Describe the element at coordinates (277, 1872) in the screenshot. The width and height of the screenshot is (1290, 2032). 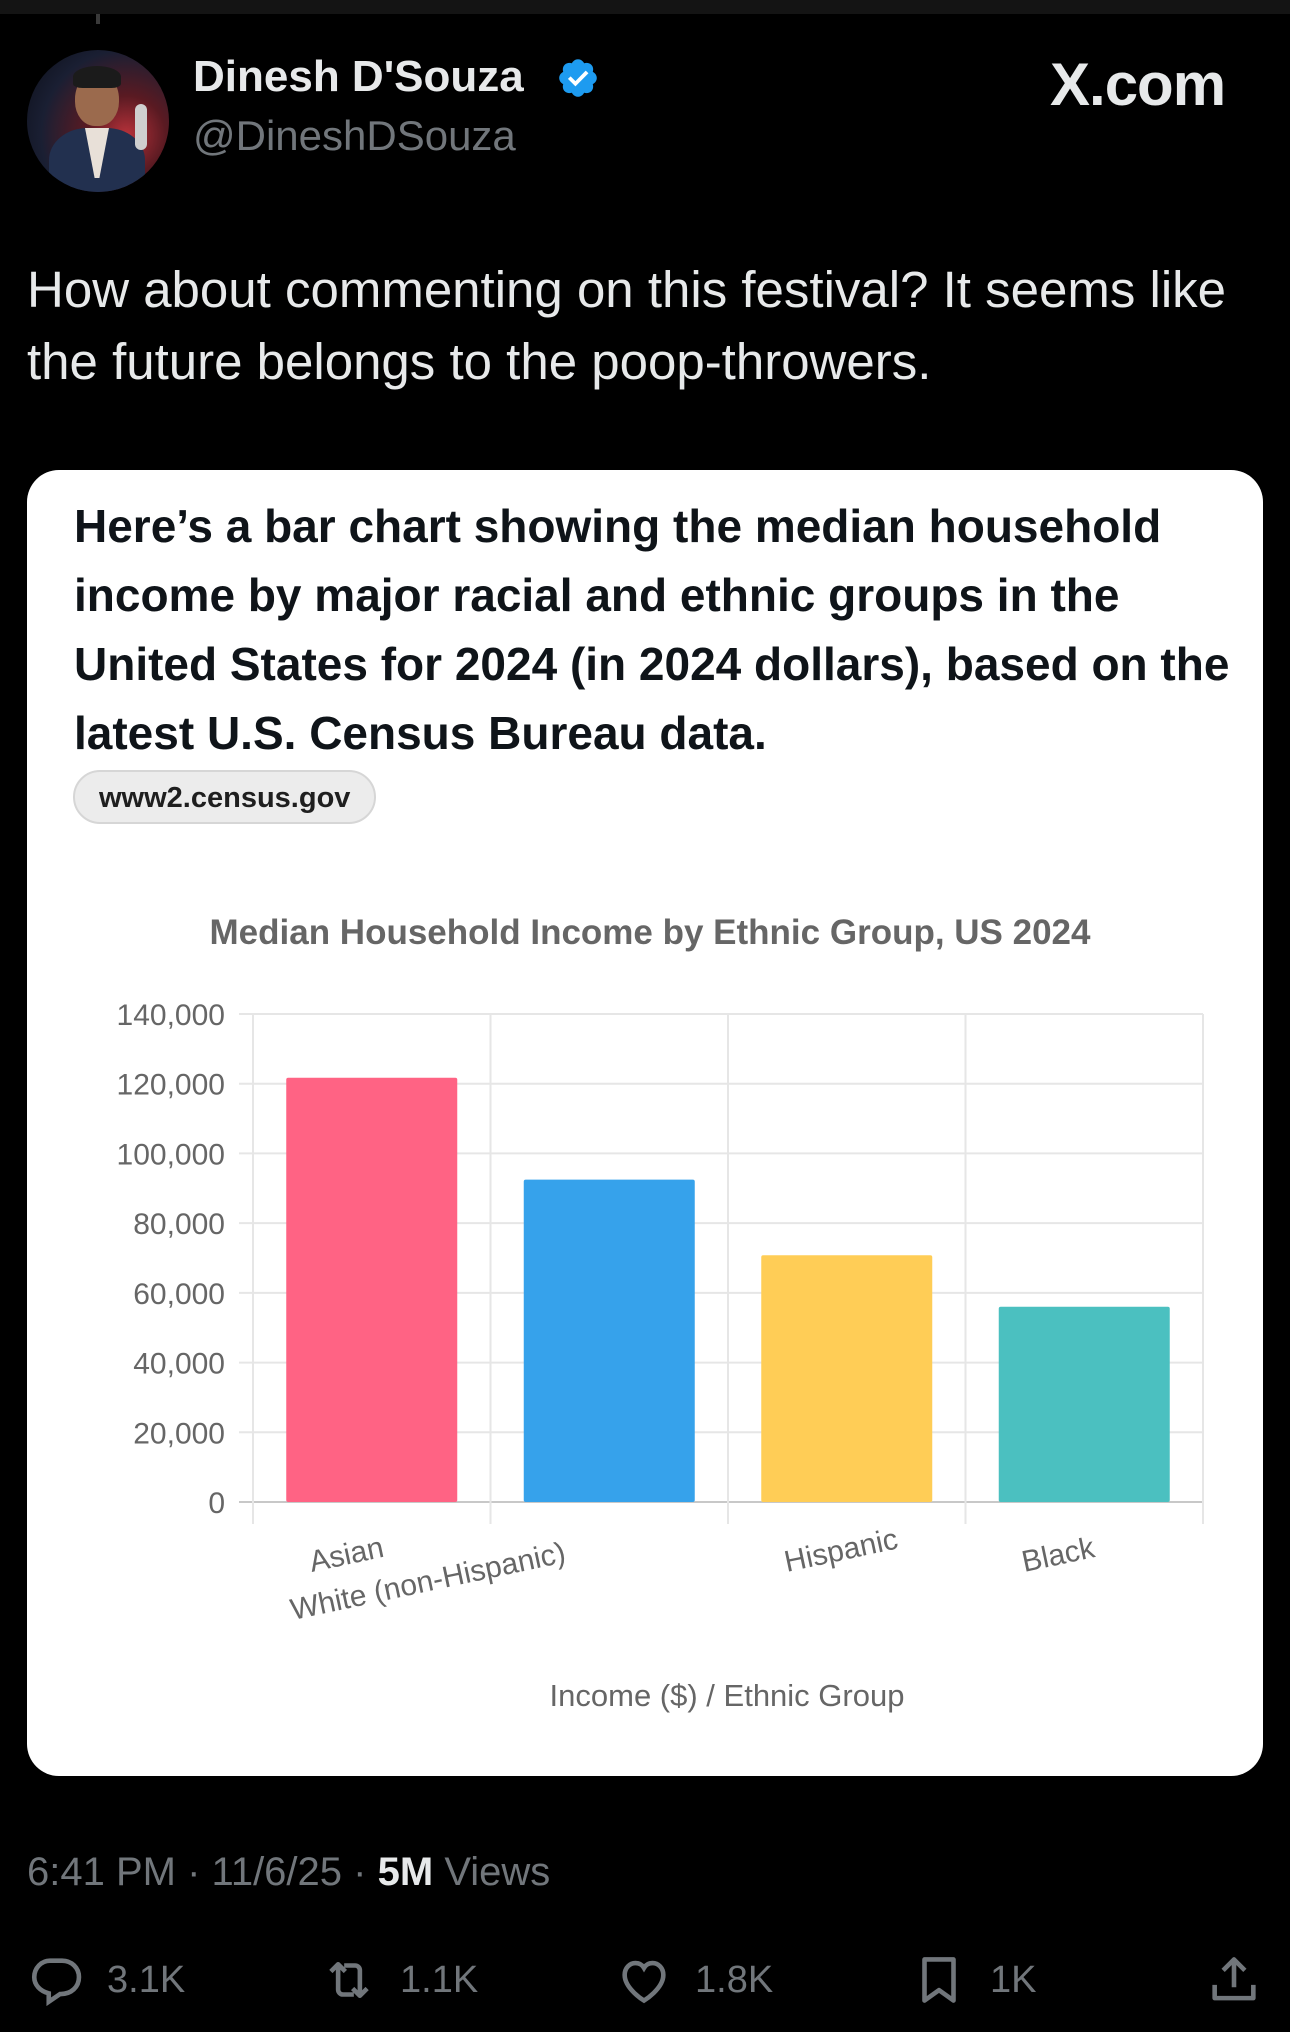
I see `tweet-date: 11/6/25` at that location.